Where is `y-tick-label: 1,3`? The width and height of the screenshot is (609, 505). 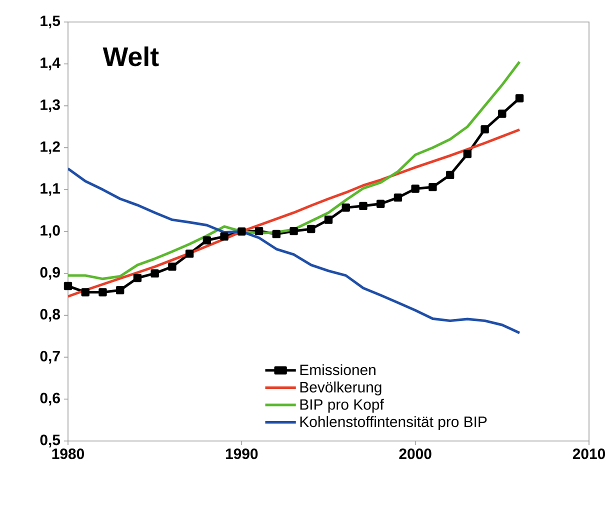
y-tick-label: 1,3 is located at coordinates (50, 105).